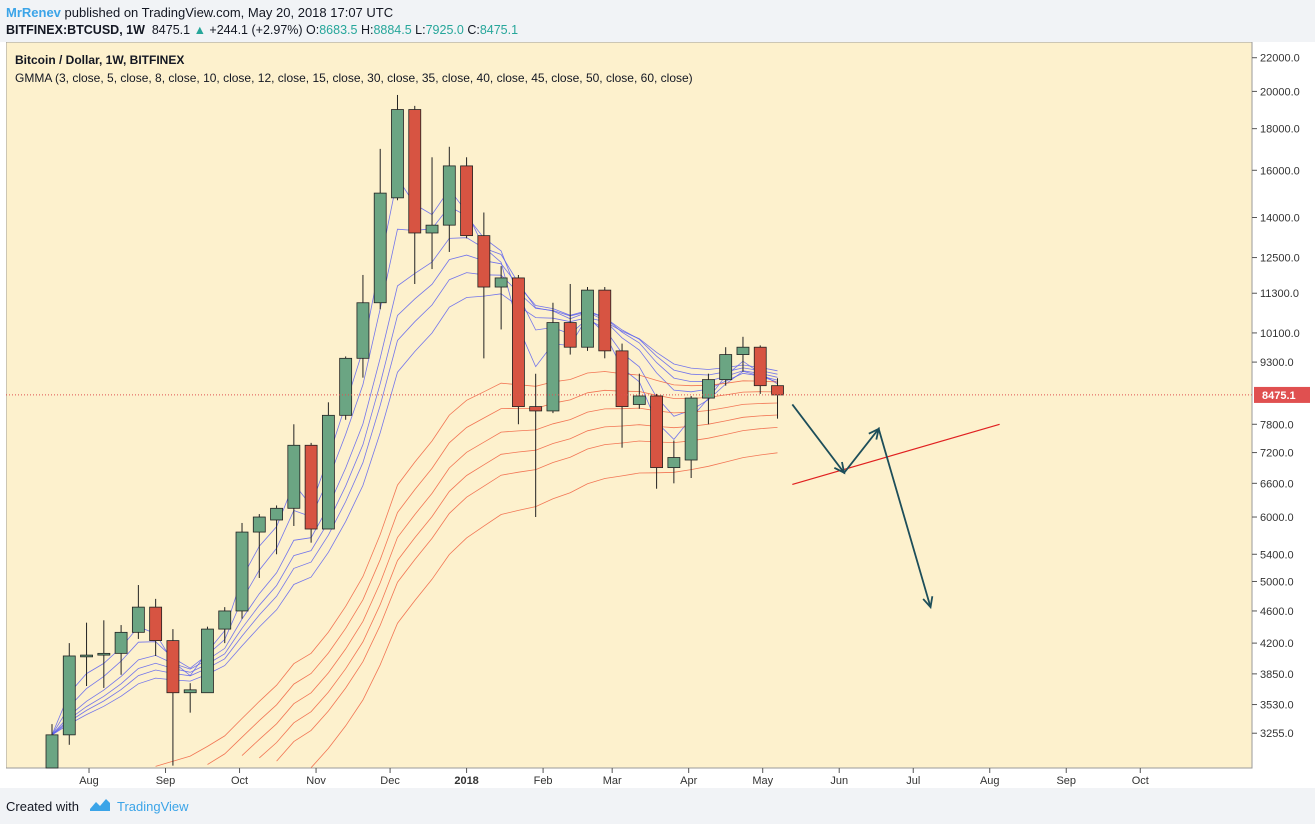 Image resolution: width=1315 pixels, height=824 pixels. What do you see at coordinates (1277, 363) in the screenshot?
I see `y-tick-label: 9300.0` at bounding box center [1277, 363].